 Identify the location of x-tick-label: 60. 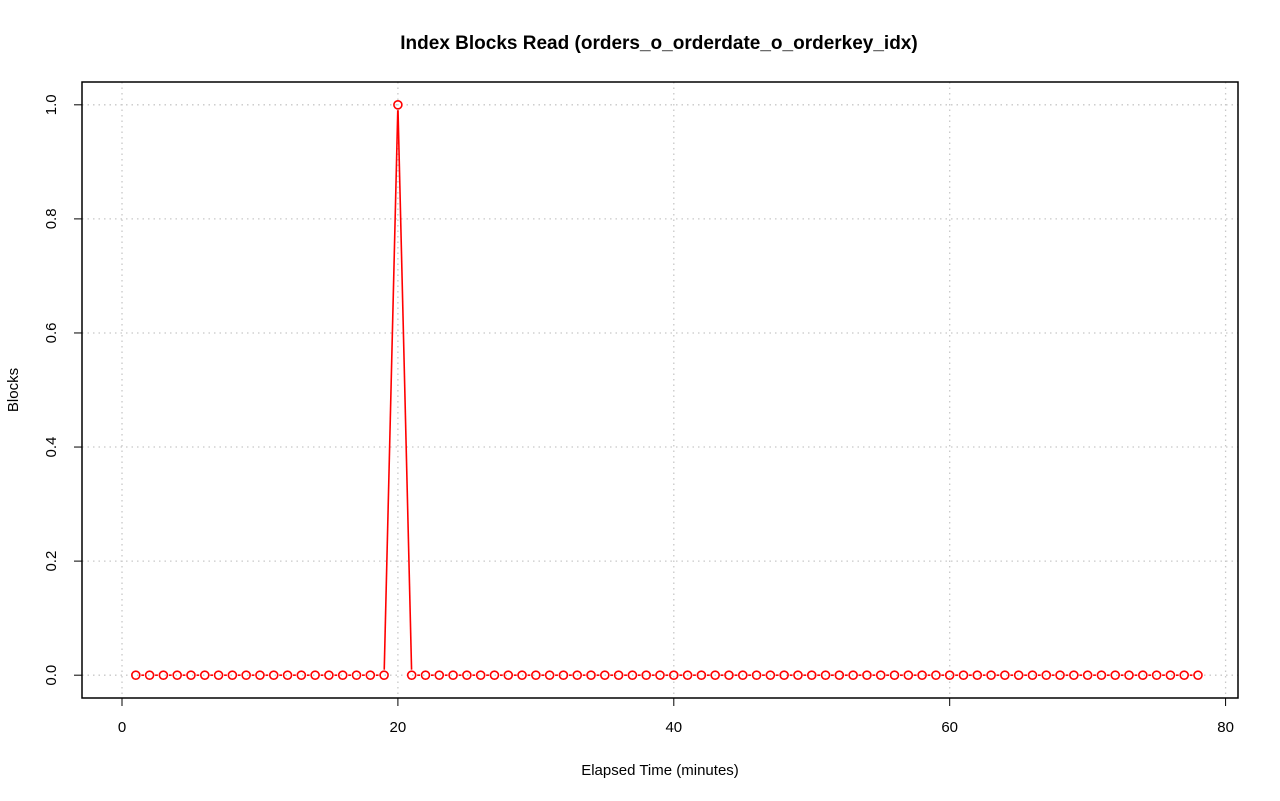
(949, 727).